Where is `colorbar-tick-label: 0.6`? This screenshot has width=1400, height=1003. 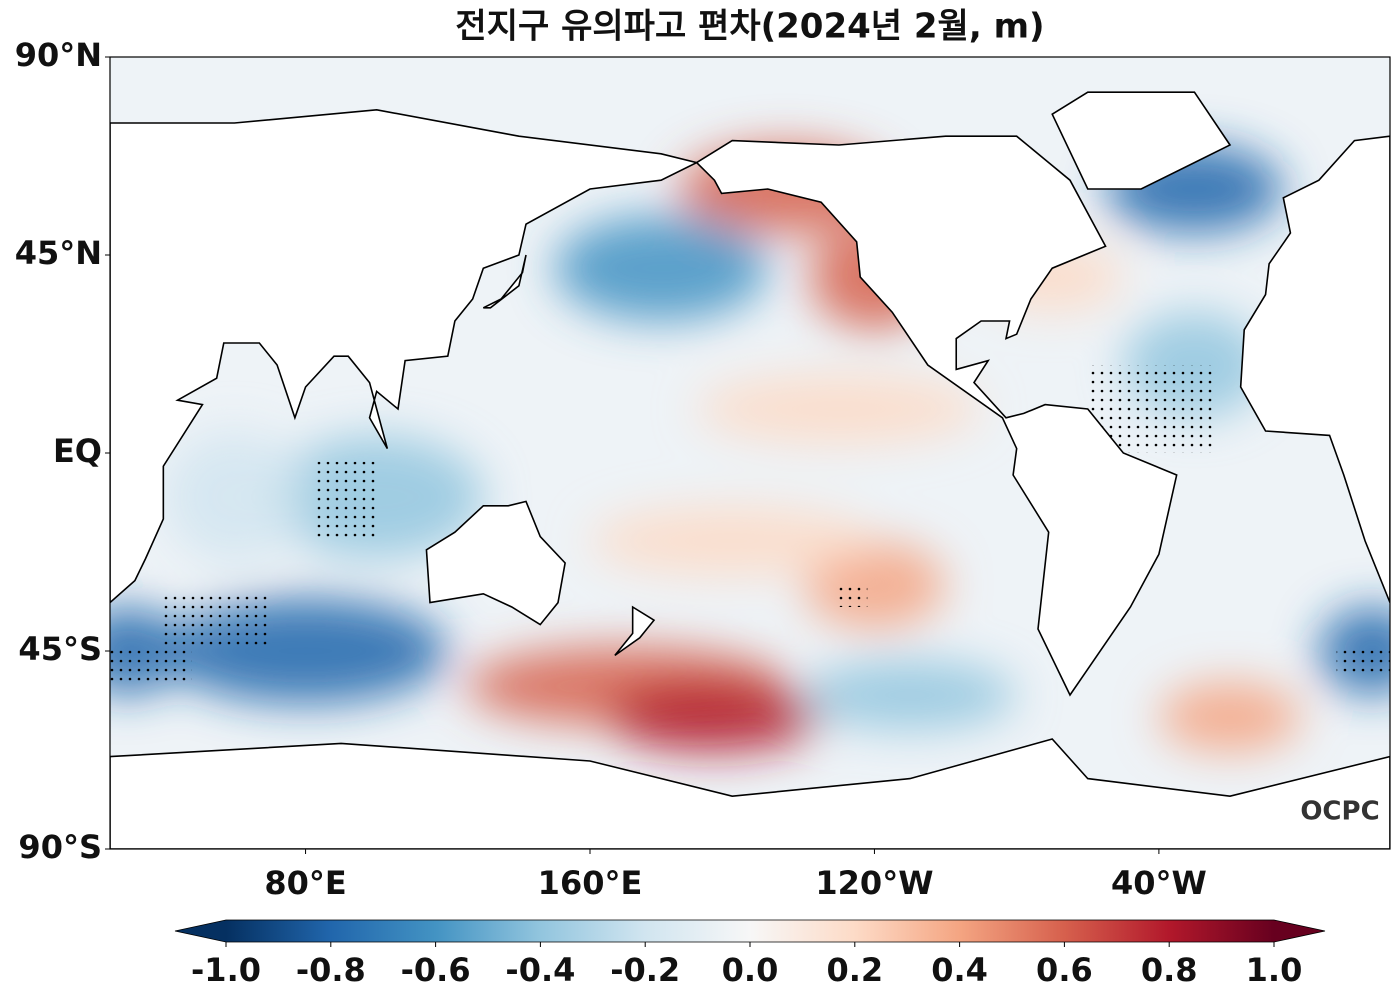 colorbar-tick-label: 0.6 is located at coordinates (1064, 970).